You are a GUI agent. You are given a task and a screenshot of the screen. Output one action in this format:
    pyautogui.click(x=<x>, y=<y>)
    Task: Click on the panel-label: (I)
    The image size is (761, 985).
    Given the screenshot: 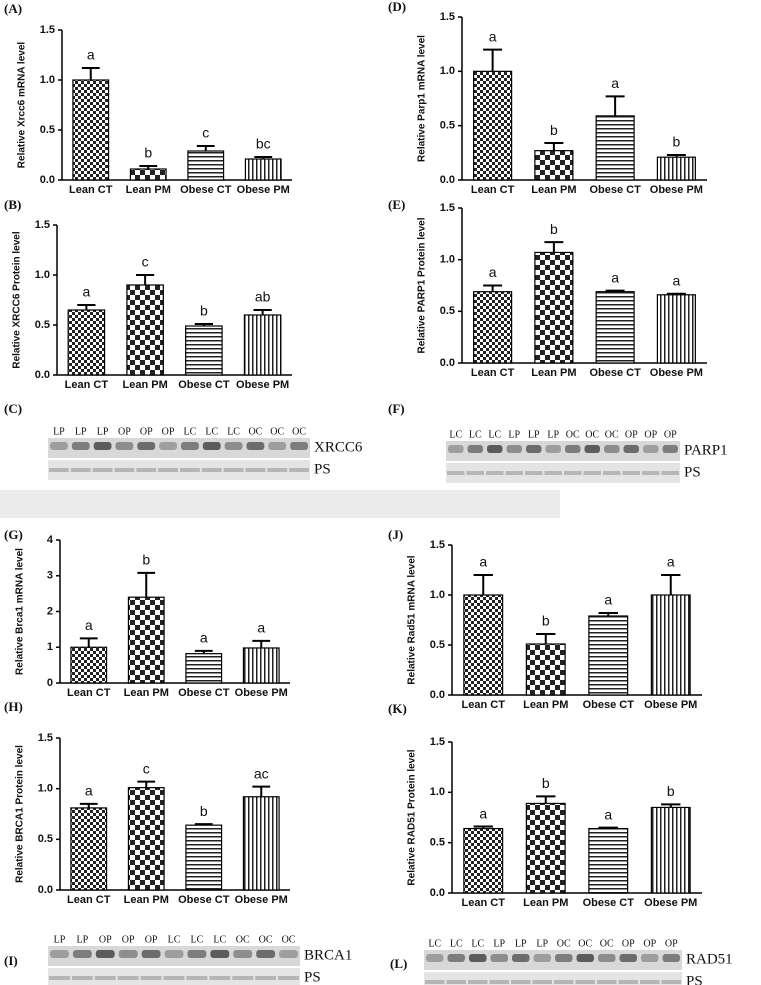 What is the action you would take?
    pyautogui.click(x=11, y=960)
    